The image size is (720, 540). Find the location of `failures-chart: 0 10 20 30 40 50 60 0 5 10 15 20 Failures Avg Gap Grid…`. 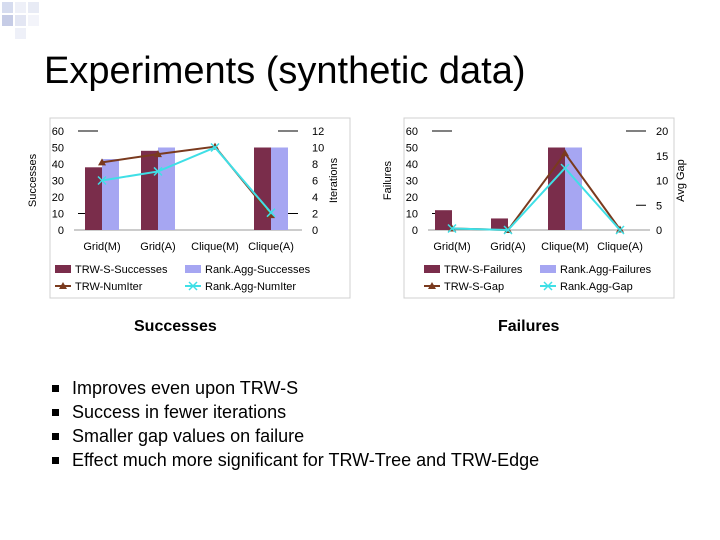

failures-chart: 0 10 20 30 40 50 60 0 5 10 15 20 Failures Avg Gap Grid… is located at coordinates (534, 208).